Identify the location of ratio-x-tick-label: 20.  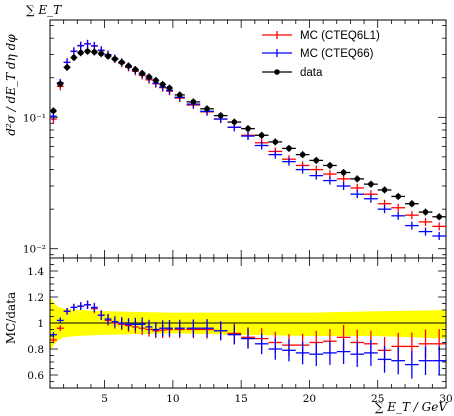
(309, 399).